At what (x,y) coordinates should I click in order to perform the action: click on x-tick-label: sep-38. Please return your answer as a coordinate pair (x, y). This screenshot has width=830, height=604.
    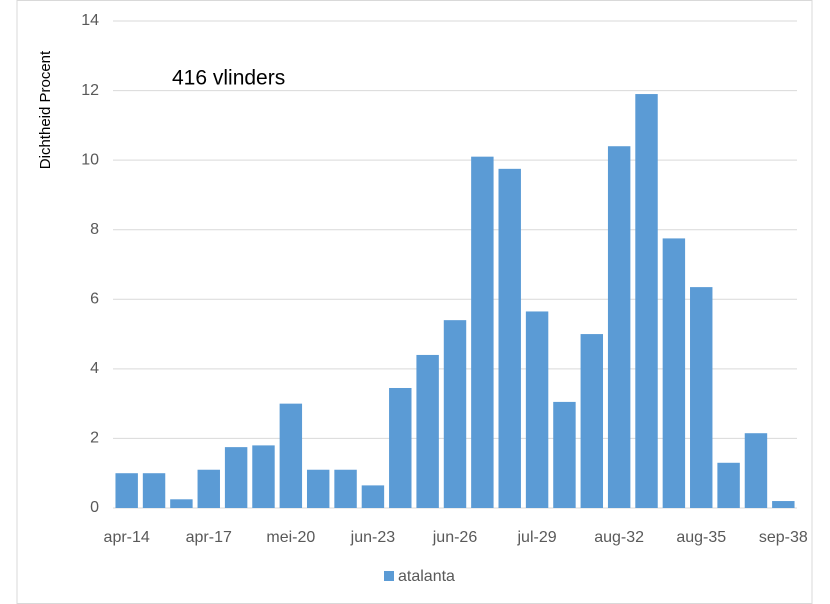
    Looking at the image, I should click on (783, 537).